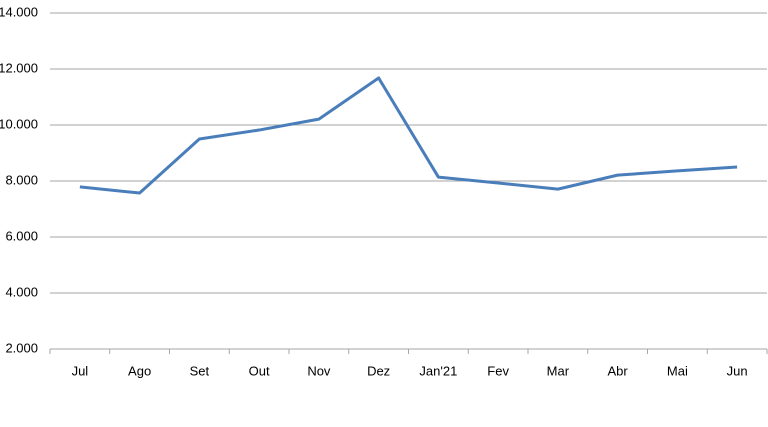  Describe the element at coordinates (139, 370) in the screenshot. I see `x-tick-label: Ago` at that location.